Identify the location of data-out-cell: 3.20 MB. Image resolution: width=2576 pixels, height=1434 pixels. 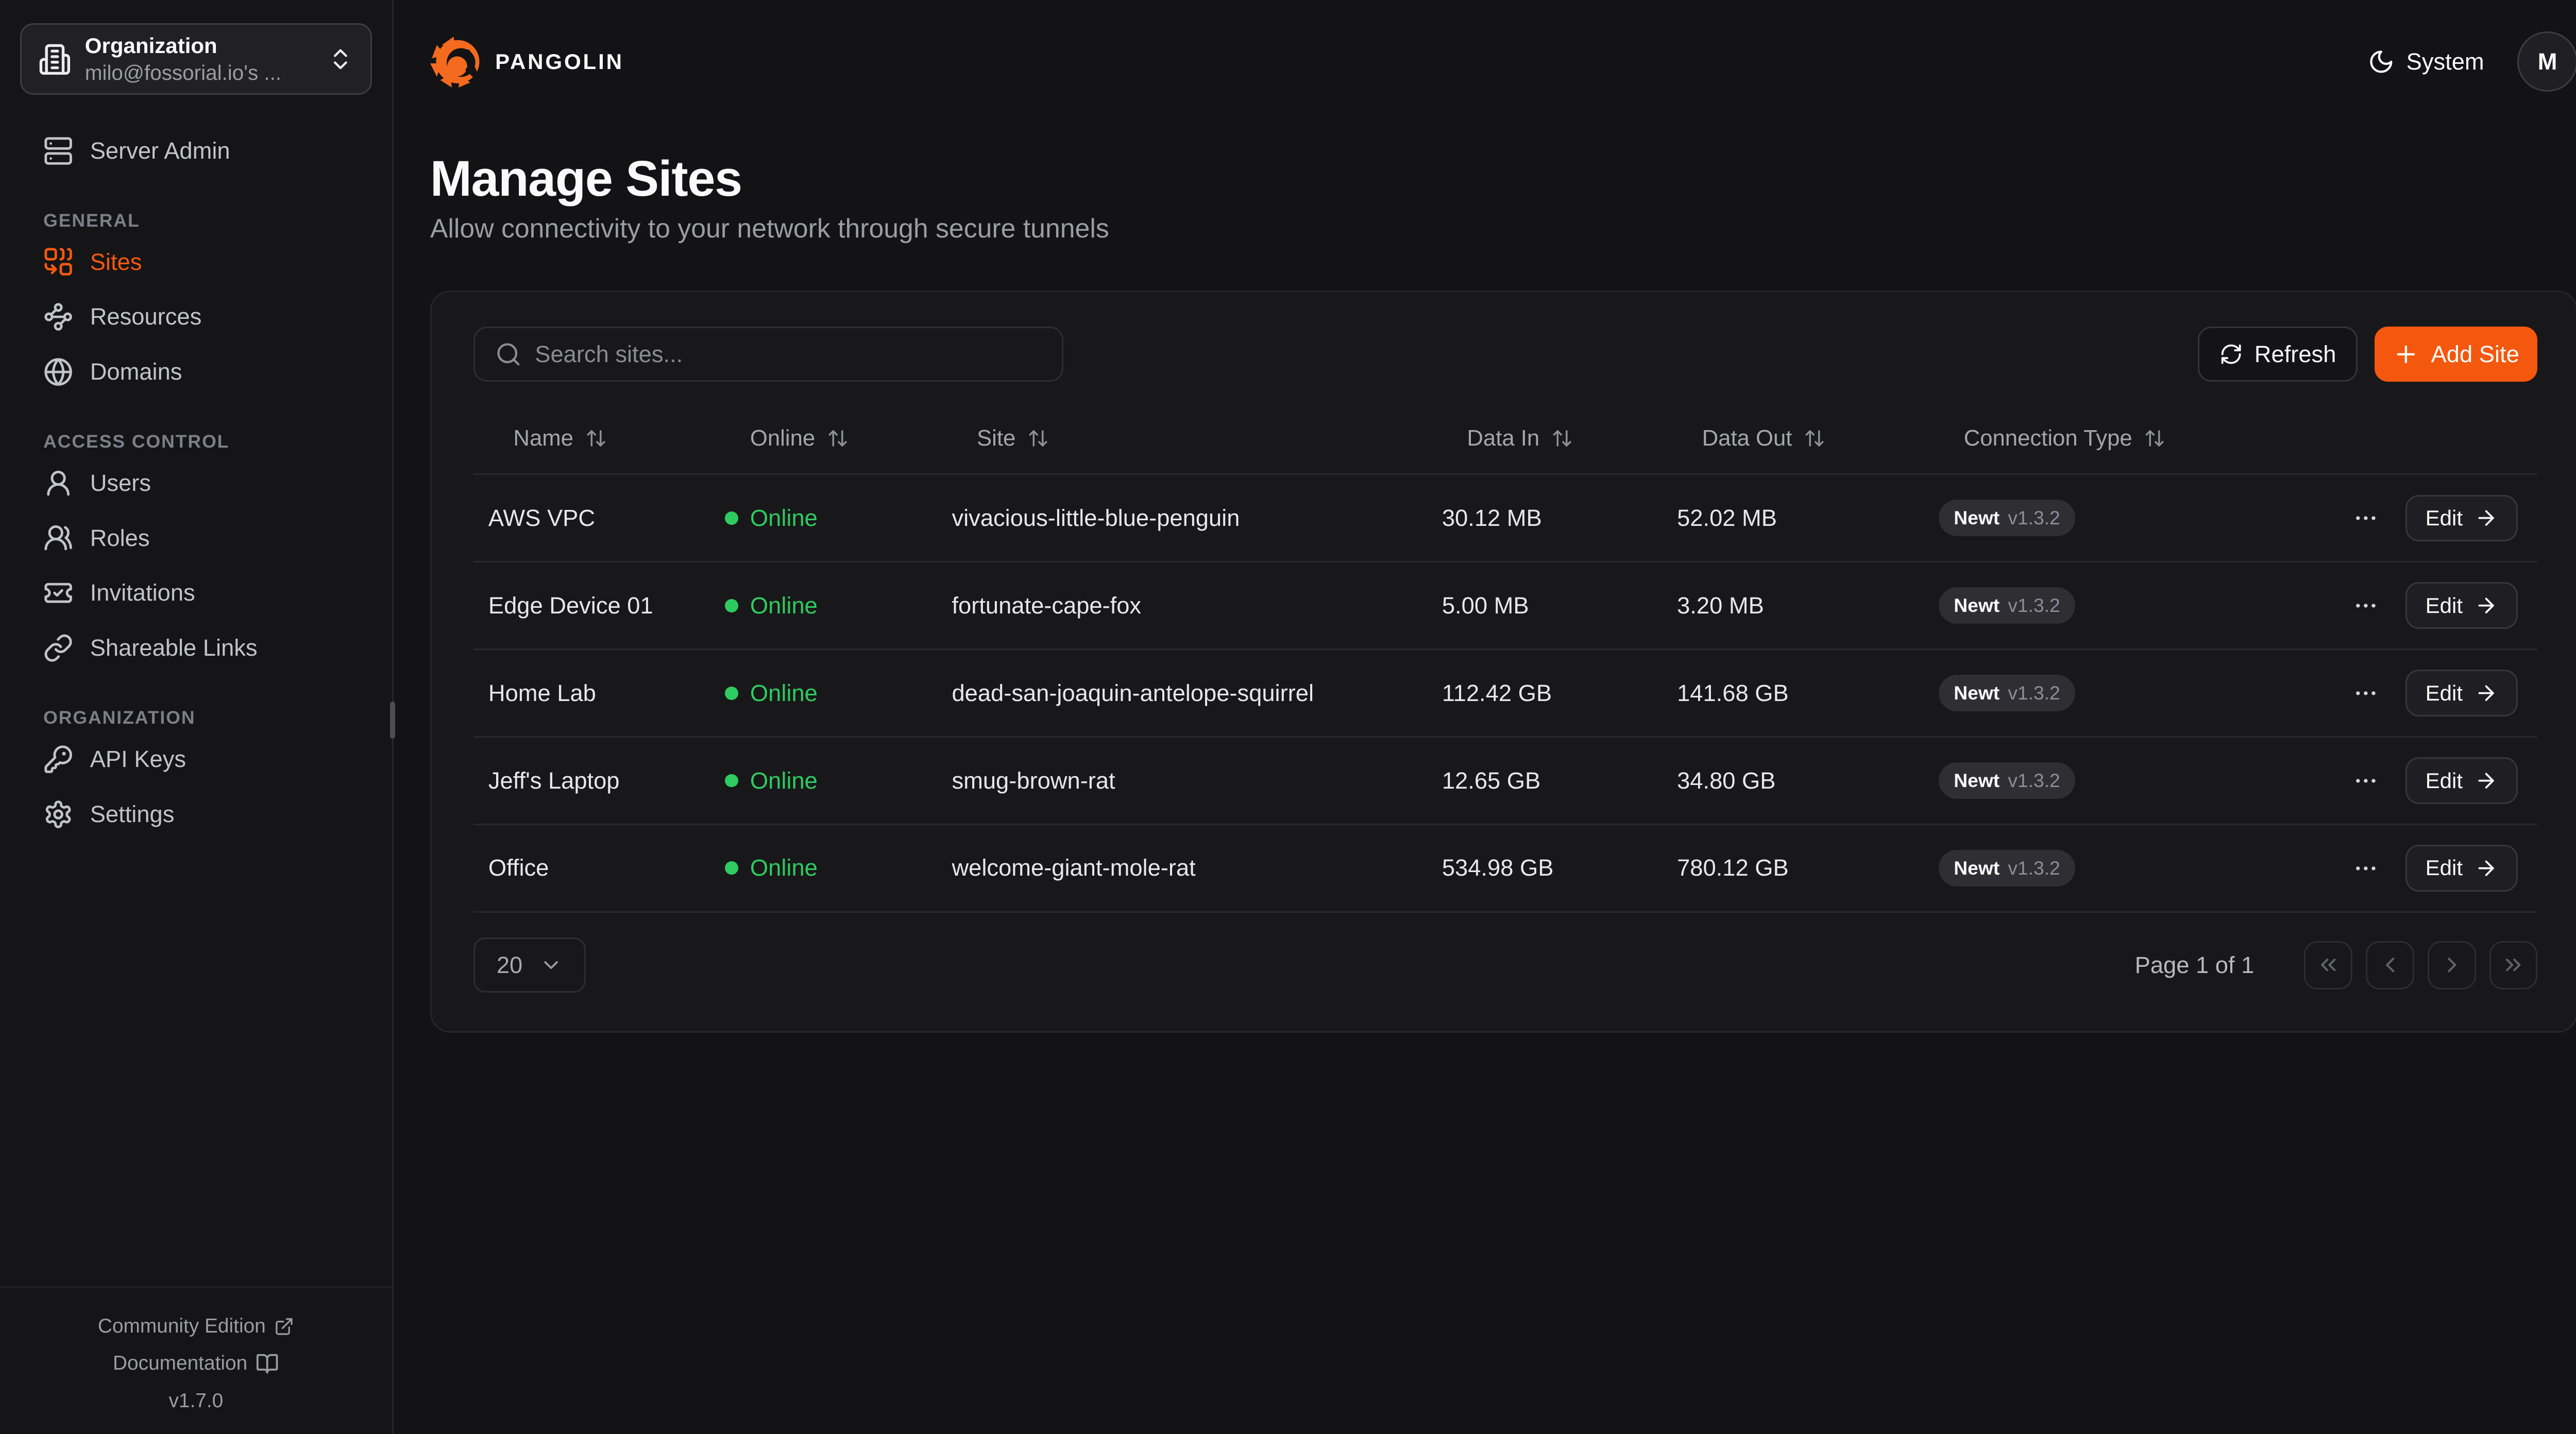
(1720, 605).